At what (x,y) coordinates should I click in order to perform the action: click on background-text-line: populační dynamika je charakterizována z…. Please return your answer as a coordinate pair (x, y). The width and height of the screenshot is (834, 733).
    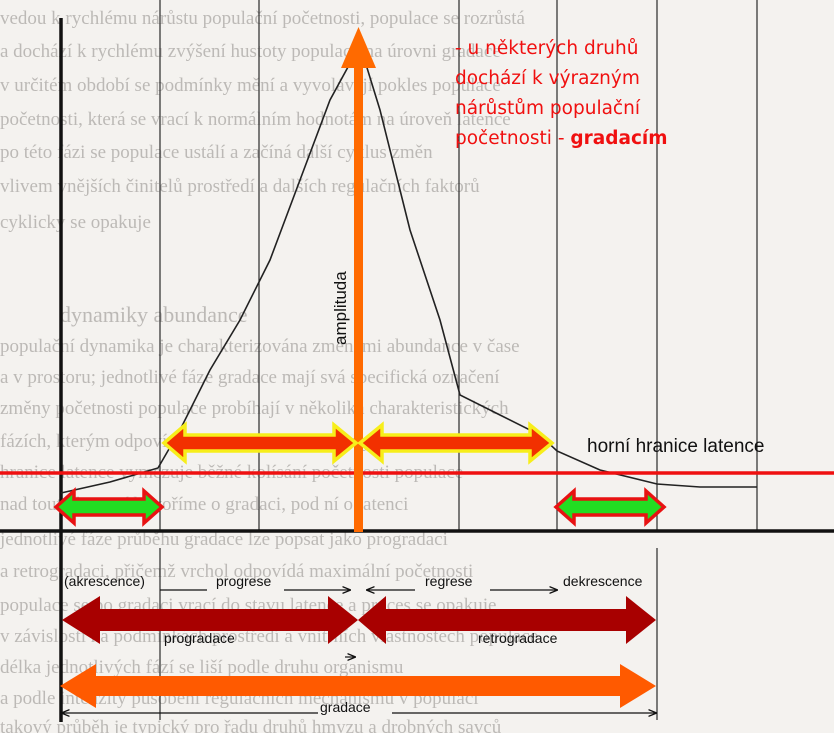
    Looking at the image, I should click on (260, 346).